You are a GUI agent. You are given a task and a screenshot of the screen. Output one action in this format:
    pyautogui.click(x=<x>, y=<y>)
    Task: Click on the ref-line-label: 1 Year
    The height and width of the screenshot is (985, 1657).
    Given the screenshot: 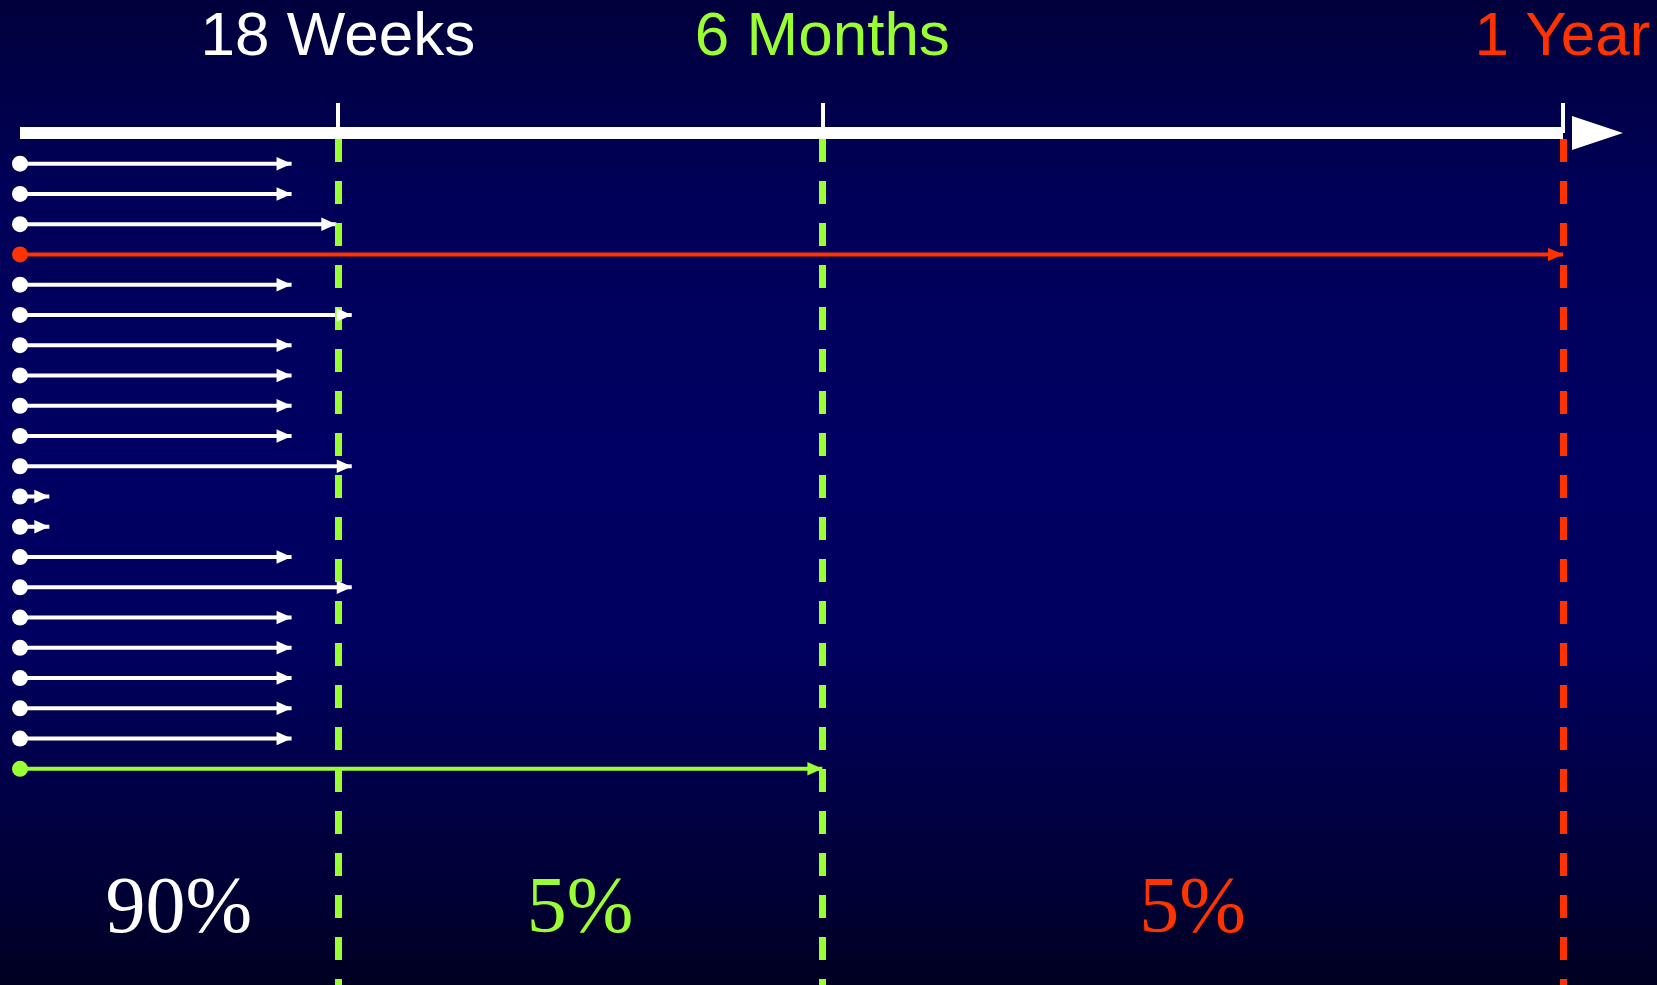 What is the action you would take?
    pyautogui.click(x=1562, y=34)
    